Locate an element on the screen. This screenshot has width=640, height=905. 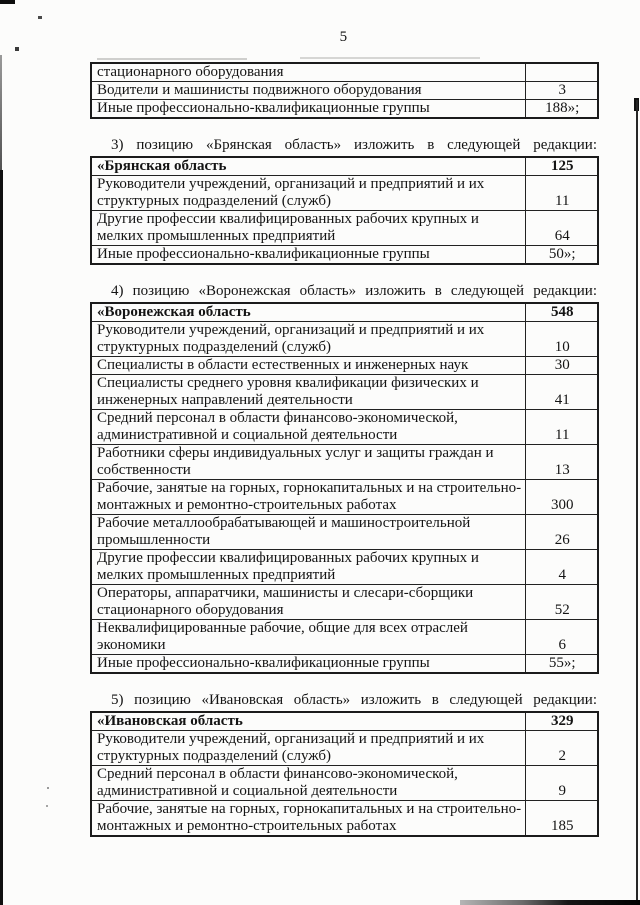
table-header-row: «Воронежская область 548 is located at coordinates (344, 312).